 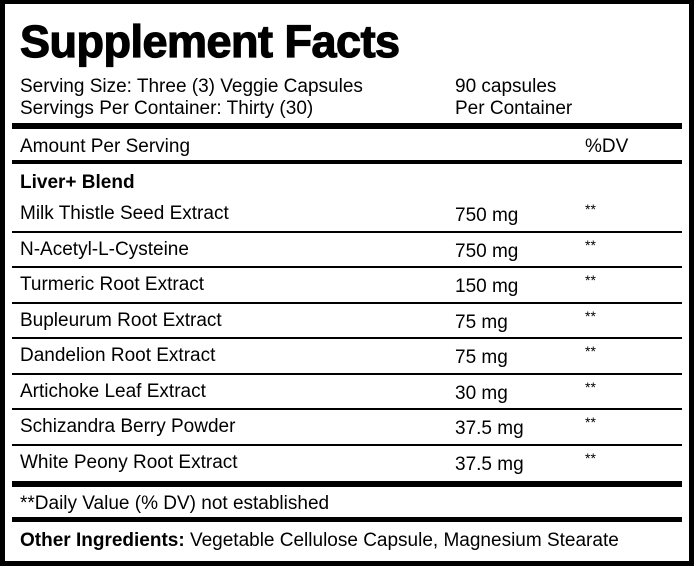 I want to click on ingredient-amount: 150 mg, so click(x=487, y=286).